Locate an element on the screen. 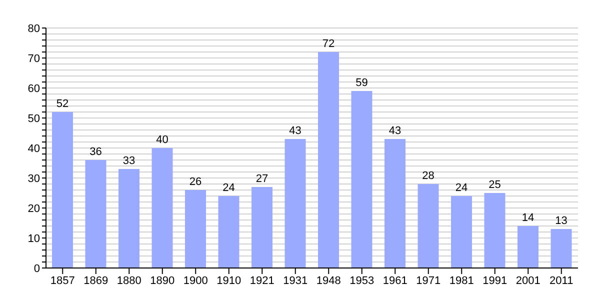 This screenshot has width=605, height=300. y-tick-label: 40 is located at coordinates (34, 148).